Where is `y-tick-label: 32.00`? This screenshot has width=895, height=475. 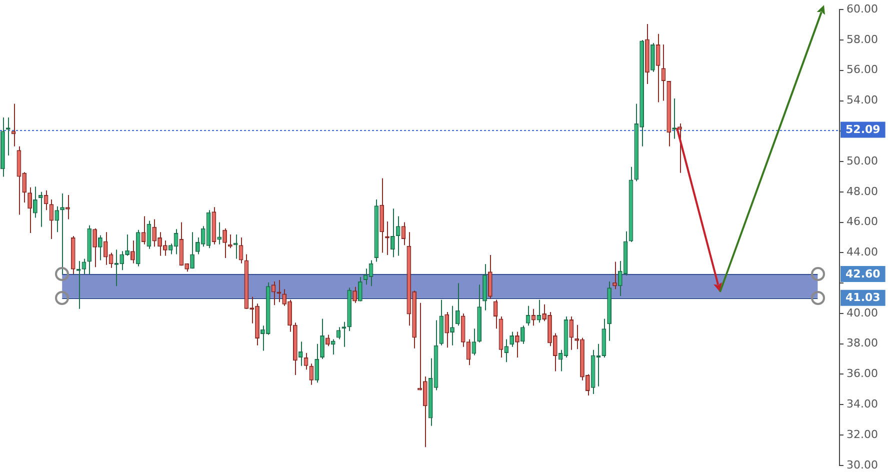 y-tick-label: 32.00 is located at coordinates (862, 434).